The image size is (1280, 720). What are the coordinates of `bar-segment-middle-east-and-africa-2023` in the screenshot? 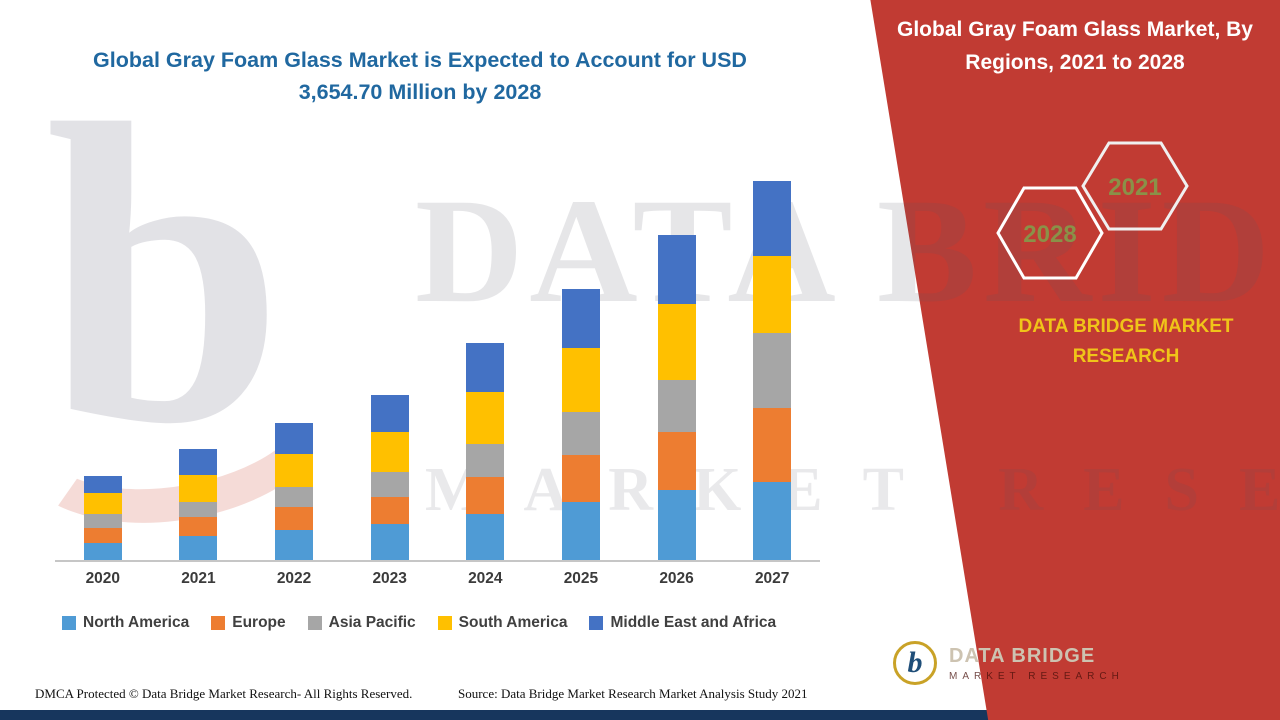 It's located at (389, 414).